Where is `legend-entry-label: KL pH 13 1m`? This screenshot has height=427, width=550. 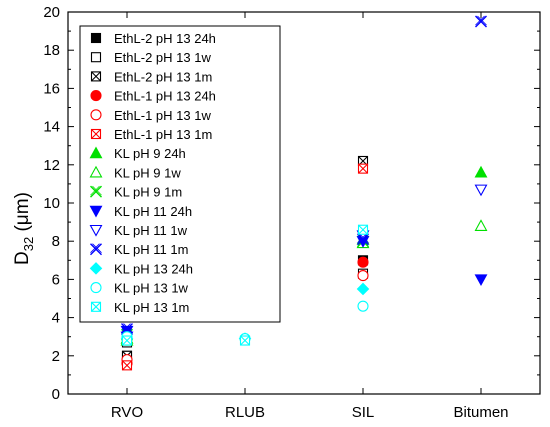
legend-entry-label: KL pH 13 1m is located at coordinates (151, 307).